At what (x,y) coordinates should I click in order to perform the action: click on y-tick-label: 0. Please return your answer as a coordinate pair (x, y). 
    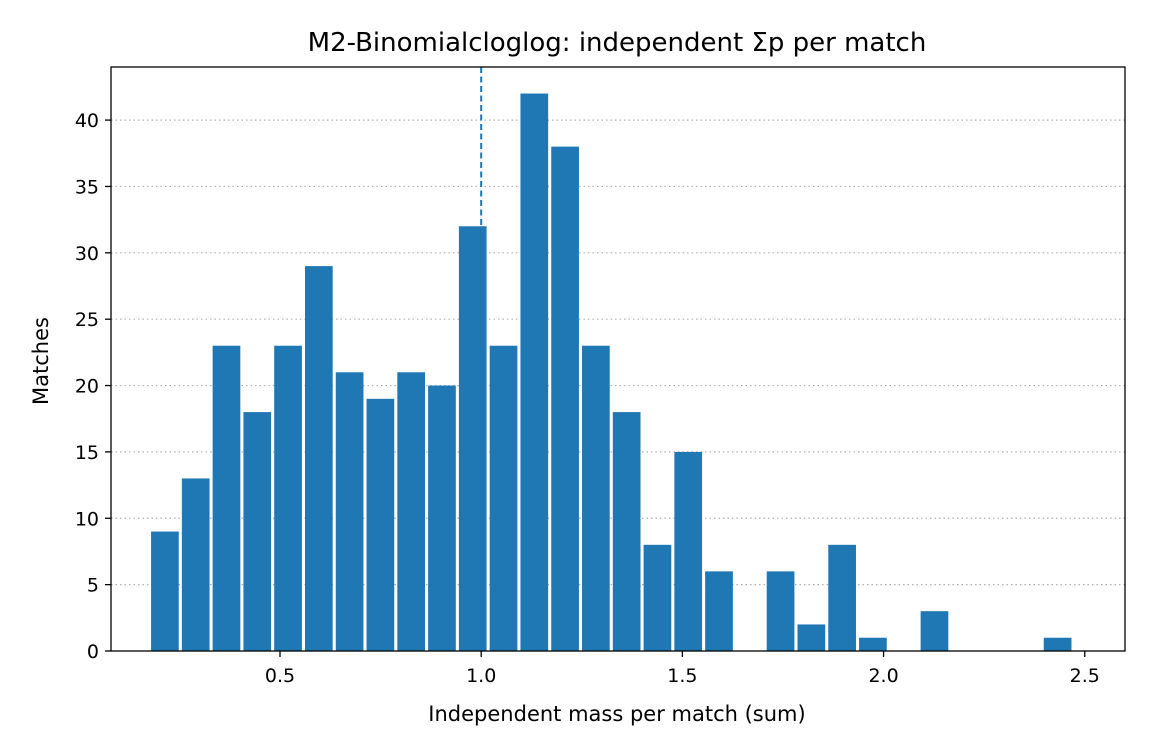
    Looking at the image, I should click on (93, 652).